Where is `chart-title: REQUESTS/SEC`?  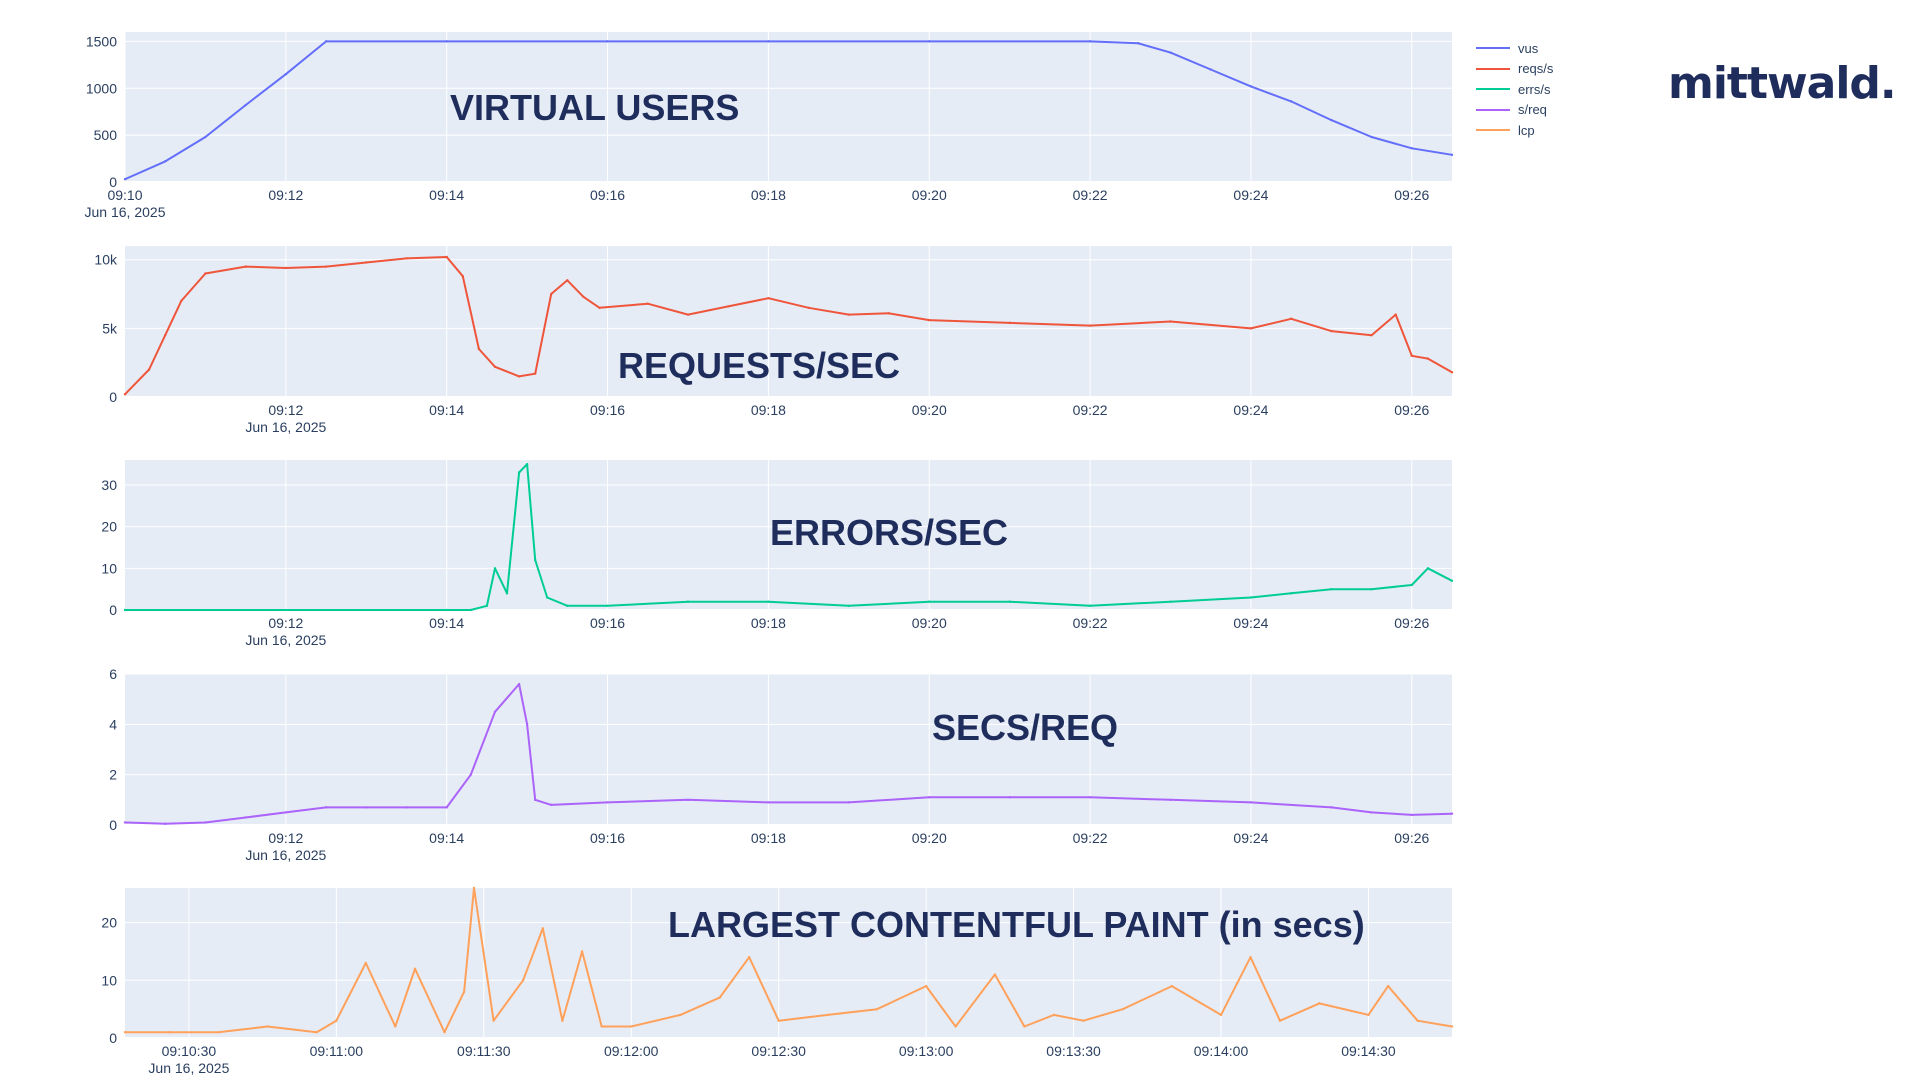 chart-title: REQUESTS/SEC is located at coordinates (759, 365).